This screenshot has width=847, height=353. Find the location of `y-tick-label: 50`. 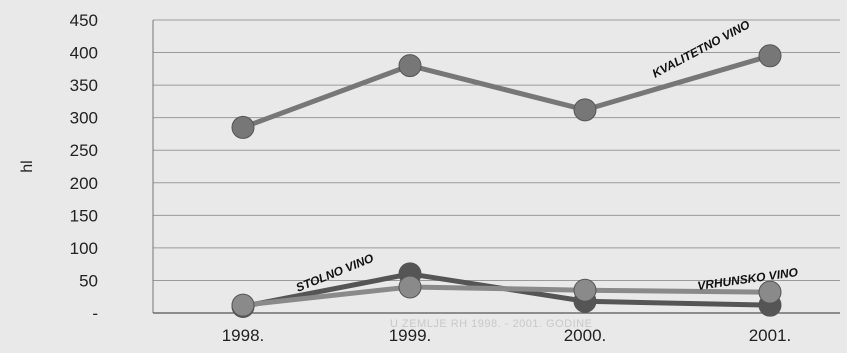

y-tick-label: 50 is located at coordinates (88, 280).